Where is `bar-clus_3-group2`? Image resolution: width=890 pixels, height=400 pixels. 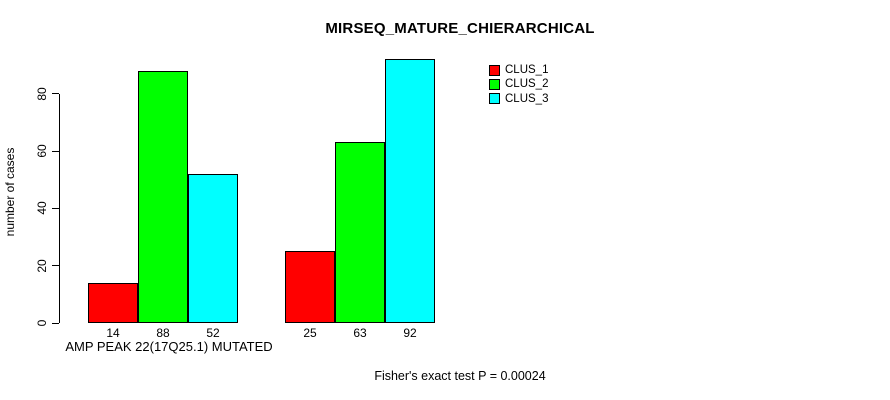
bar-clus_3-group2 is located at coordinates (410, 191).